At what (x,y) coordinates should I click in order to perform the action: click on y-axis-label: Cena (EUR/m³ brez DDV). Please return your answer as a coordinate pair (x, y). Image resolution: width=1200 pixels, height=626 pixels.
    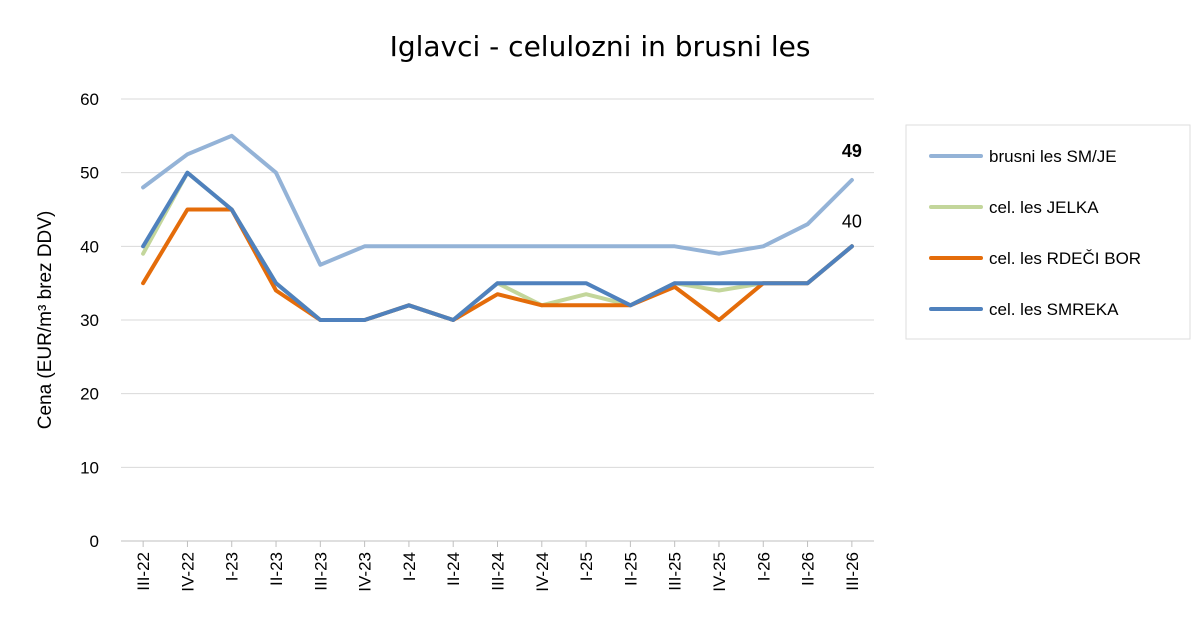
    Looking at the image, I should click on (45, 320).